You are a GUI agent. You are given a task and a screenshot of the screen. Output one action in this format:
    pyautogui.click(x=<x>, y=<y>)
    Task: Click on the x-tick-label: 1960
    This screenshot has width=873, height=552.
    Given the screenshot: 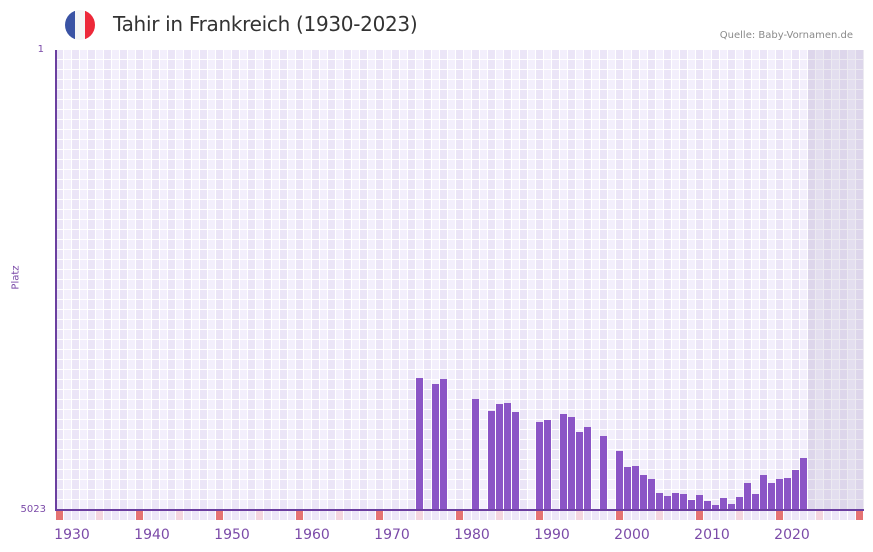 What is the action you would take?
    pyautogui.click(x=312, y=535)
    